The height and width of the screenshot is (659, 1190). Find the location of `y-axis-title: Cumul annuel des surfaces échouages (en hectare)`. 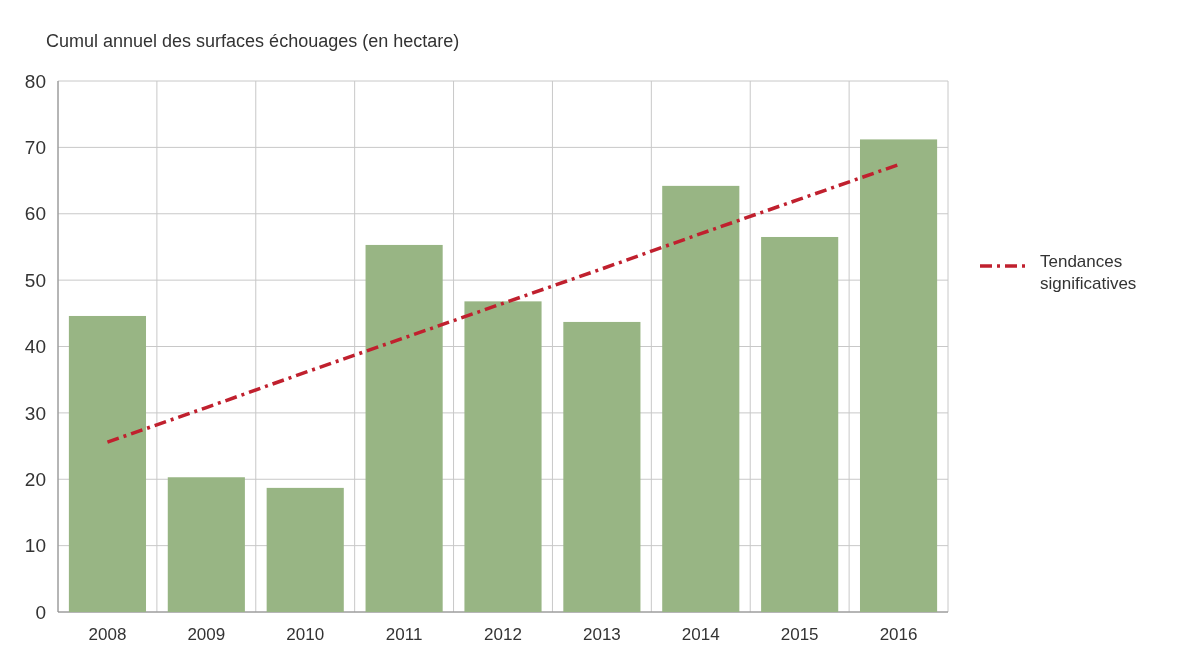

y-axis-title: Cumul annuel des surfaces échouages (en hectare) is located at coordinates (253, 41).